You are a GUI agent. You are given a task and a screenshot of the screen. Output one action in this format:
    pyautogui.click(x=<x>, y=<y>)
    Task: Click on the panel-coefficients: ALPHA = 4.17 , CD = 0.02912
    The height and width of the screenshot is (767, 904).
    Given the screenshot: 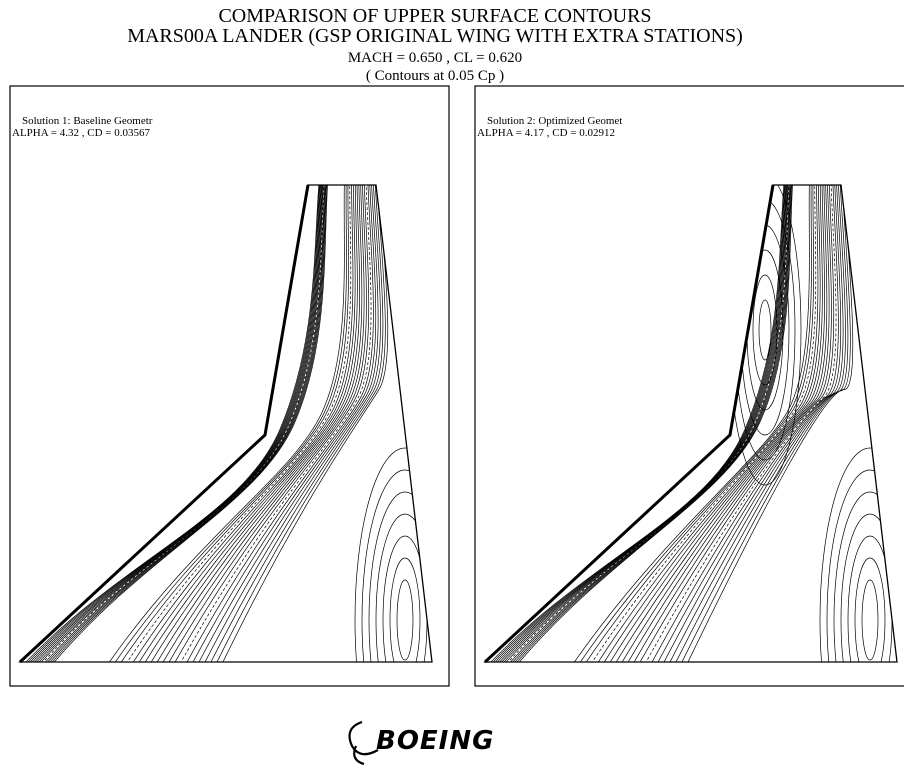 What is the action you would take?
    pyautogui.click(x=546, y=133)
    